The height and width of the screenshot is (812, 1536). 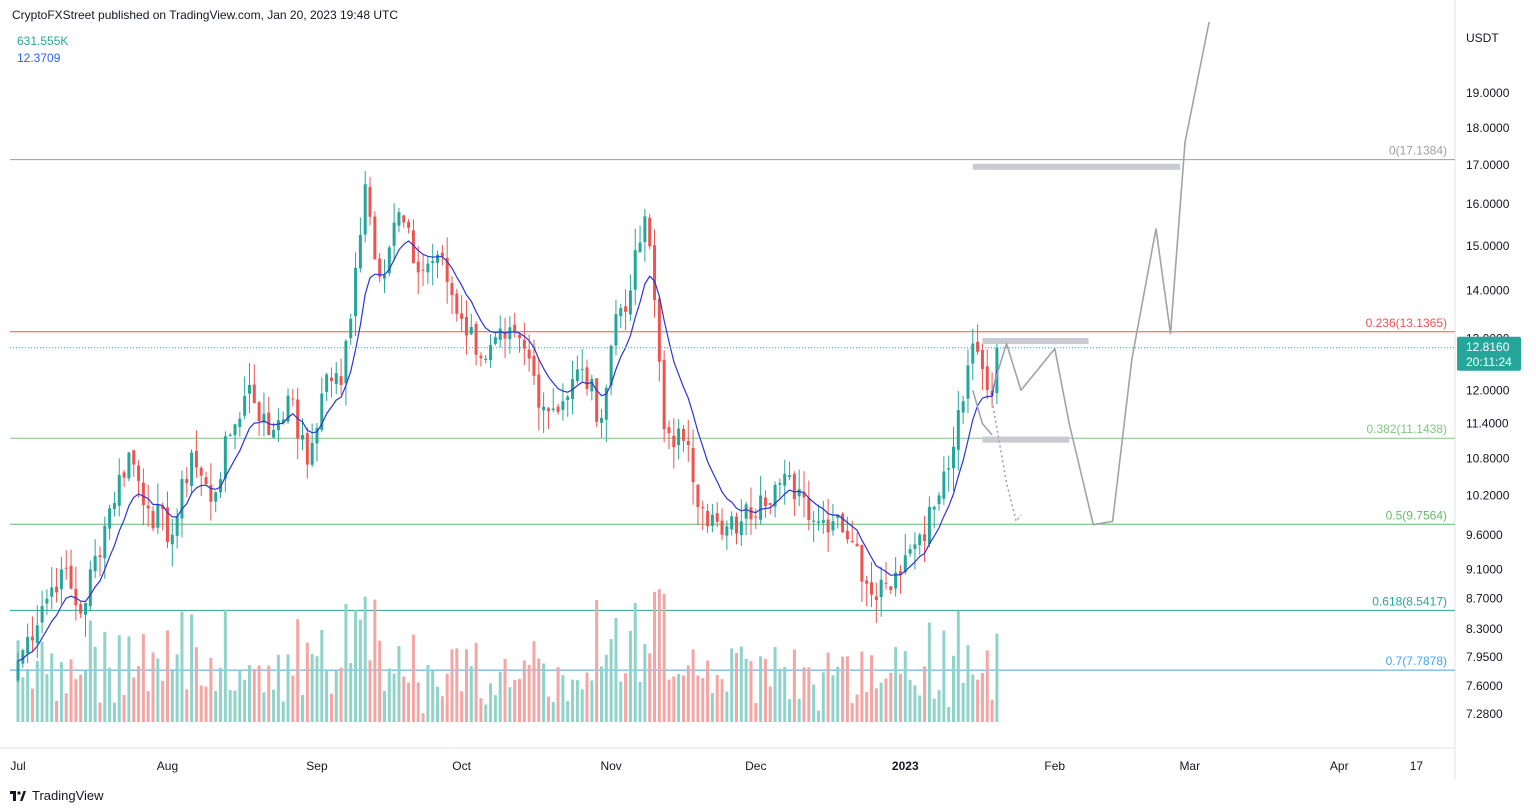 What do you see at coordinates (1488, 246) in the screenshot?
I see `price-tick-label: 15.0000` at bounding box center [1488, 246].